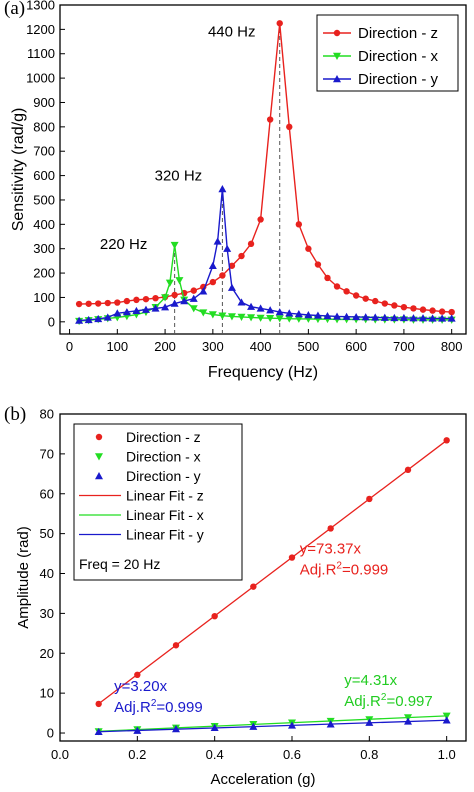 This screenshot has width=474, height=792. Describe the element at coordinates (44, 126) in the screenshot. I see `y-tick-label: 800` at that location.